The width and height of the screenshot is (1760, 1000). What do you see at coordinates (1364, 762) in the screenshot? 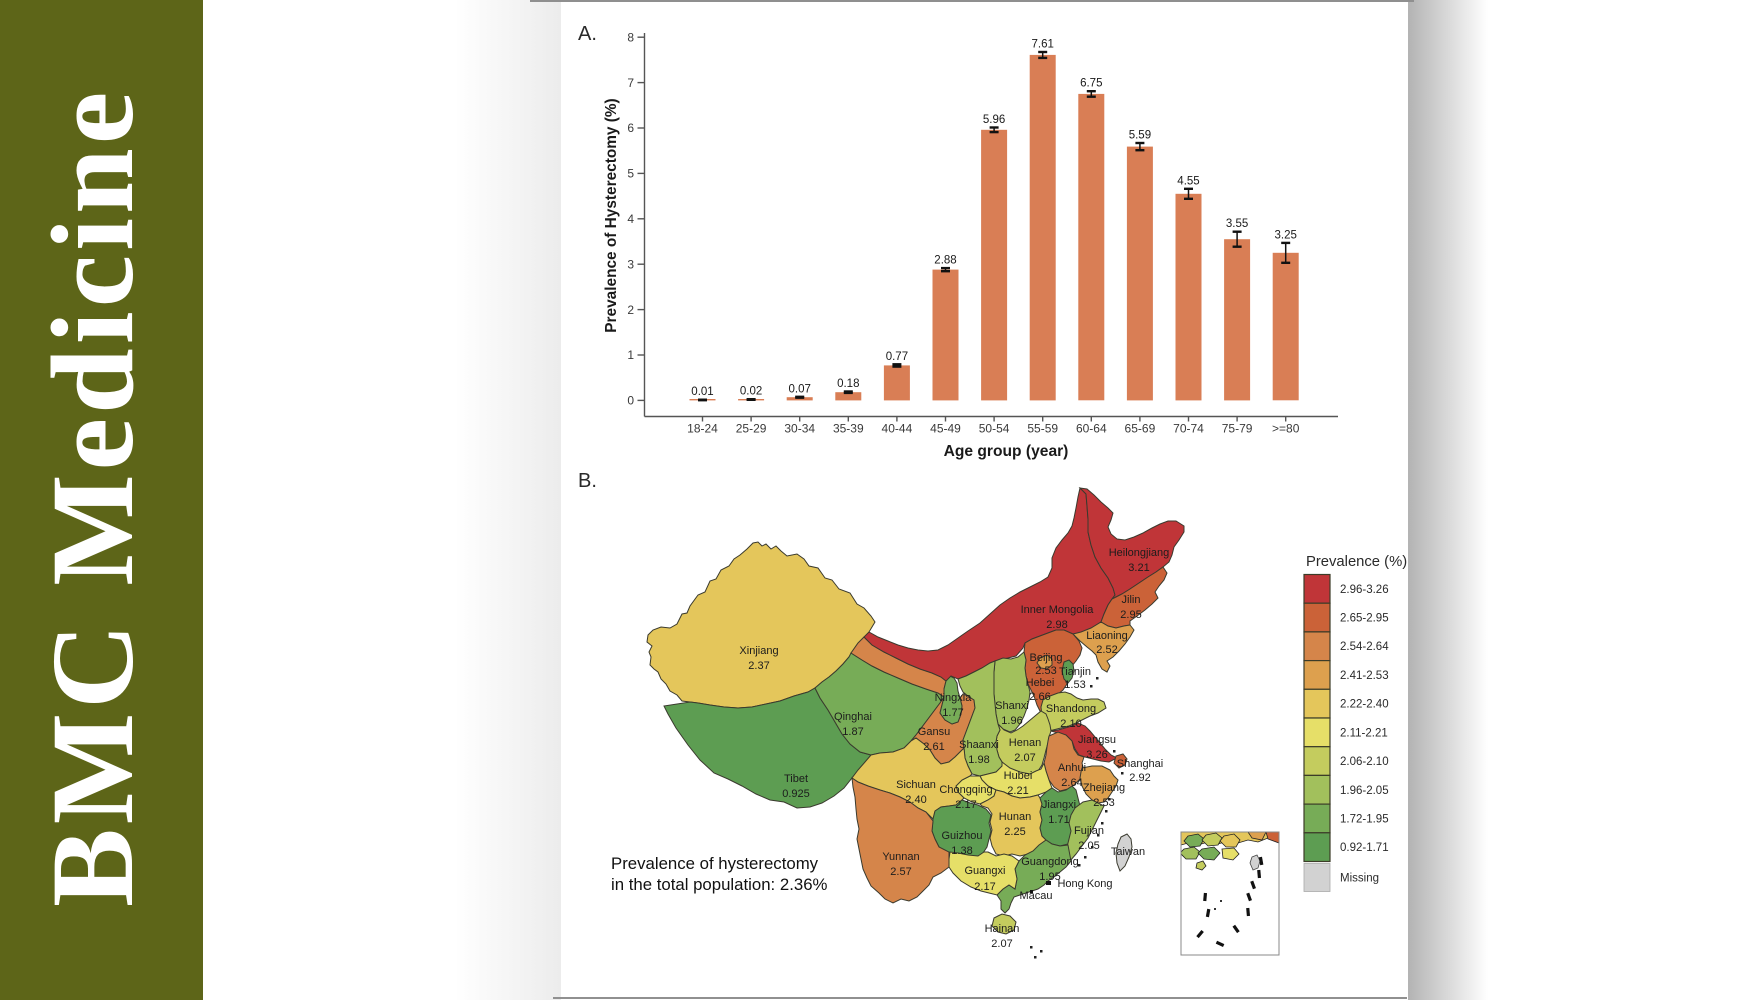
I see `svg-text: 2.06-2.10` at bounding box center [1364, 762].